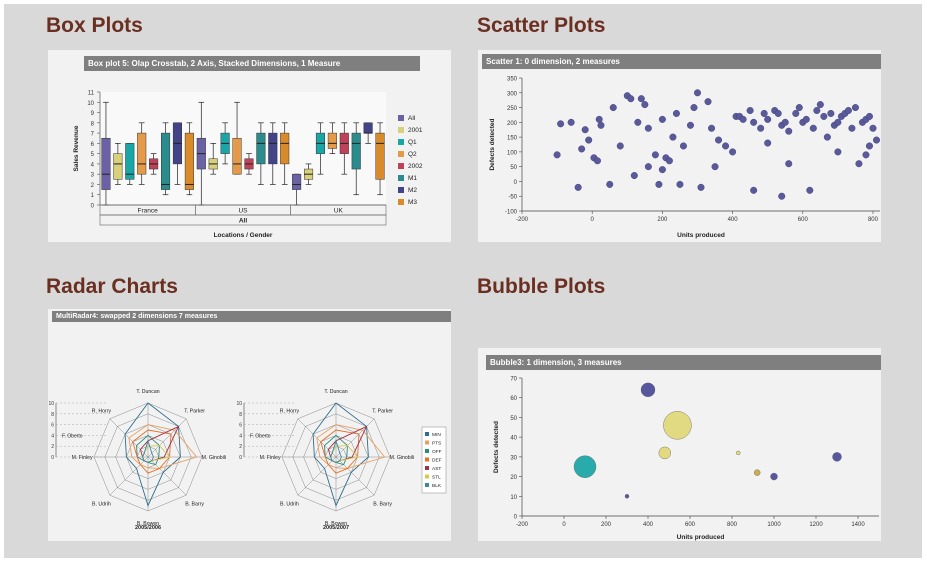 Image resolution: width=927 pixels, height=562 pixels. Describe the element at coordinates (541, 25) in the screenshot. I see `scatter-plots-heading: Scatter Plots` at that location.